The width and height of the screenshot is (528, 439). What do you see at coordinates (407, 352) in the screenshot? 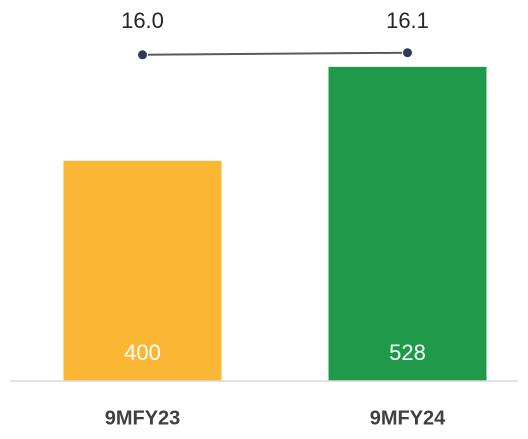
I see `bar-value-label: 528` at bounding box center [407, 352].